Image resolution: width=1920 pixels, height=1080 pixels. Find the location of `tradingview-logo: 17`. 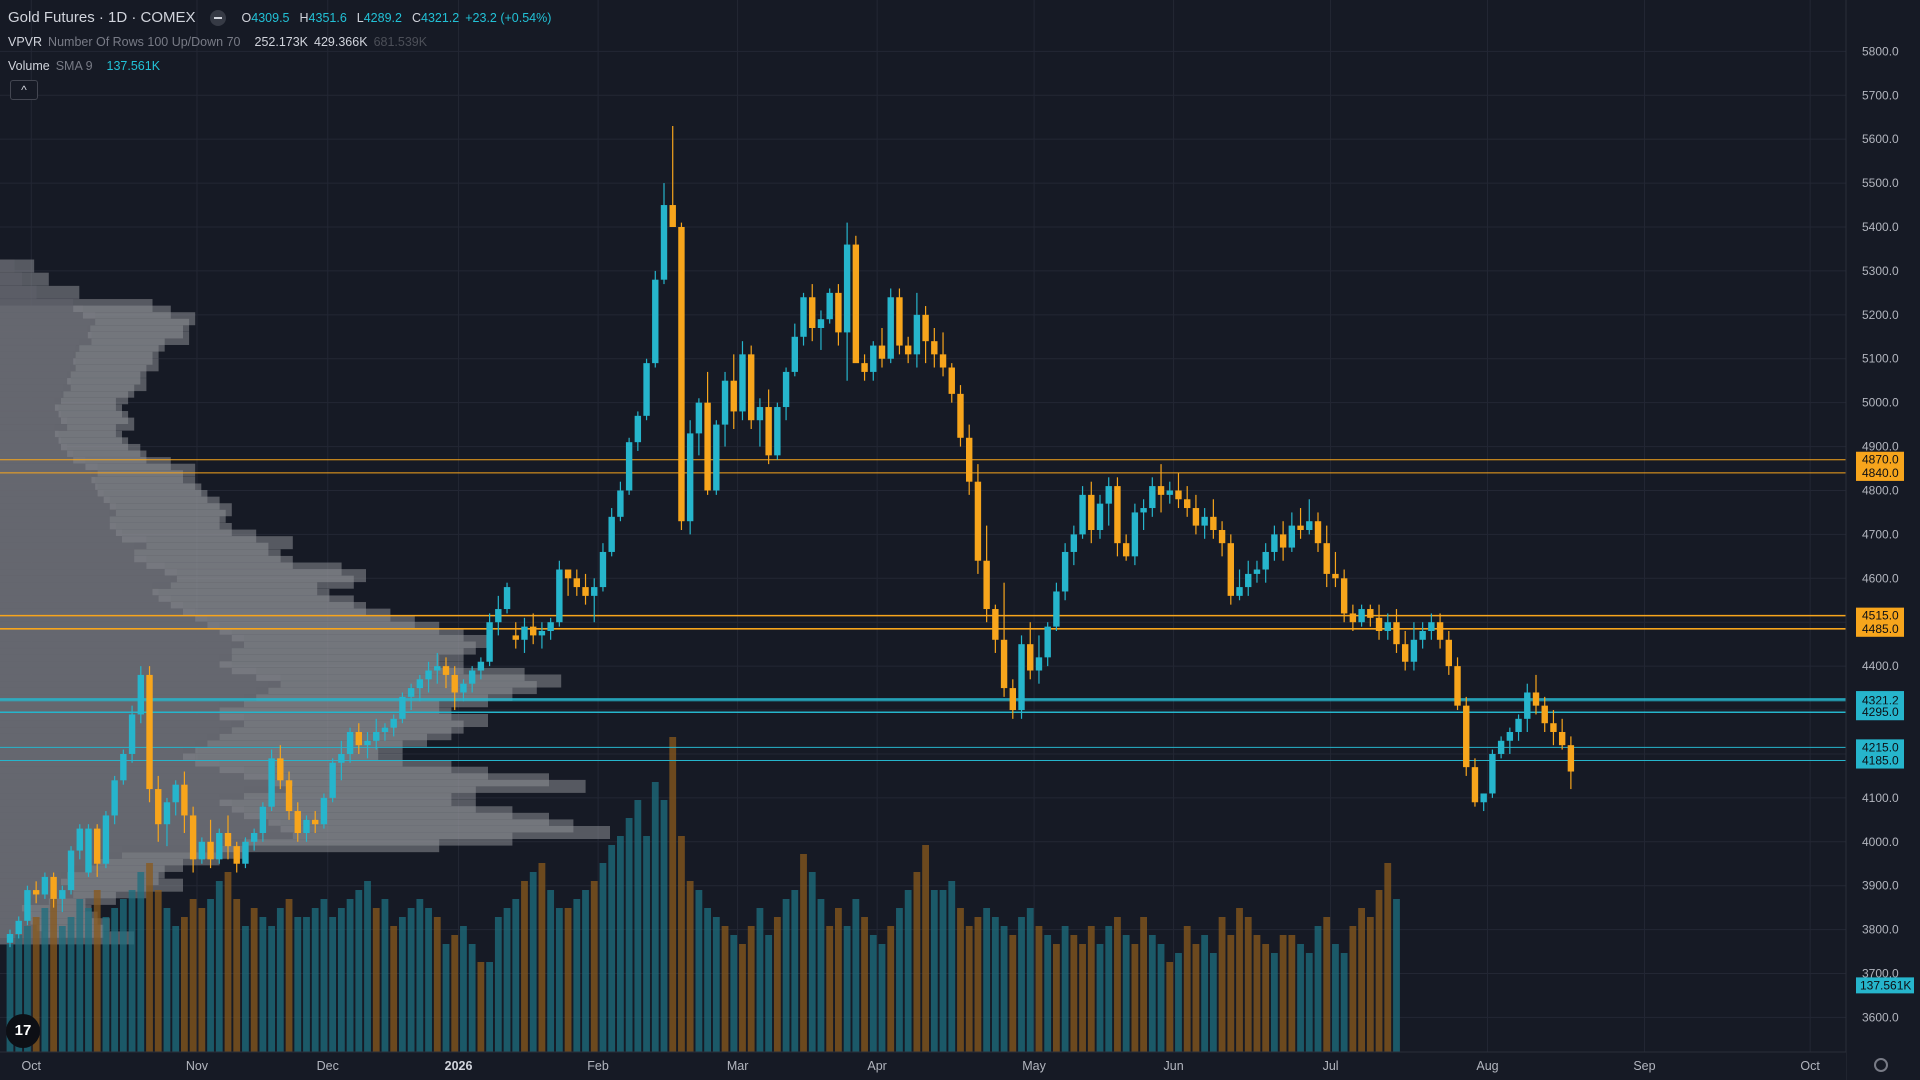

tradingview-logo: 17 is located at coordinates (23, 1031).